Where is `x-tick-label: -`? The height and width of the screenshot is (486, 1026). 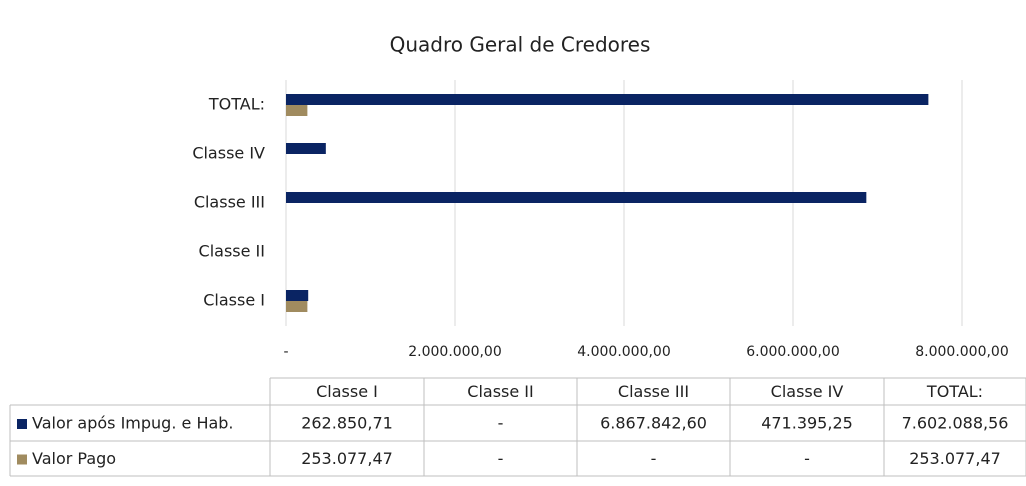 x-tick-label: - is located at coordinates (285, 352).